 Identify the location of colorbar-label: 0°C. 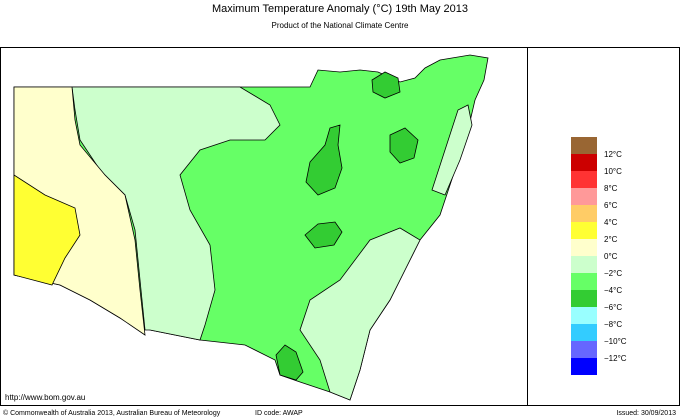
(611, 256).